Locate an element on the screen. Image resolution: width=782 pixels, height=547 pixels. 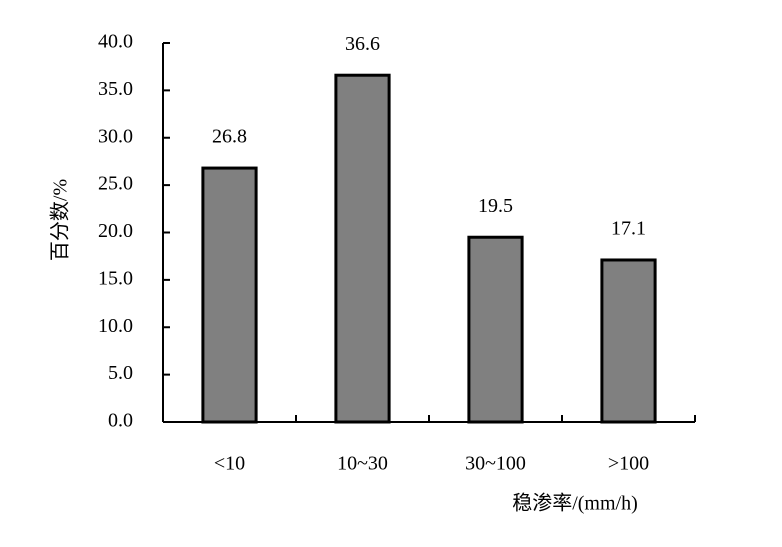
data-label: 26.8 is located at coordinates (229, 137).